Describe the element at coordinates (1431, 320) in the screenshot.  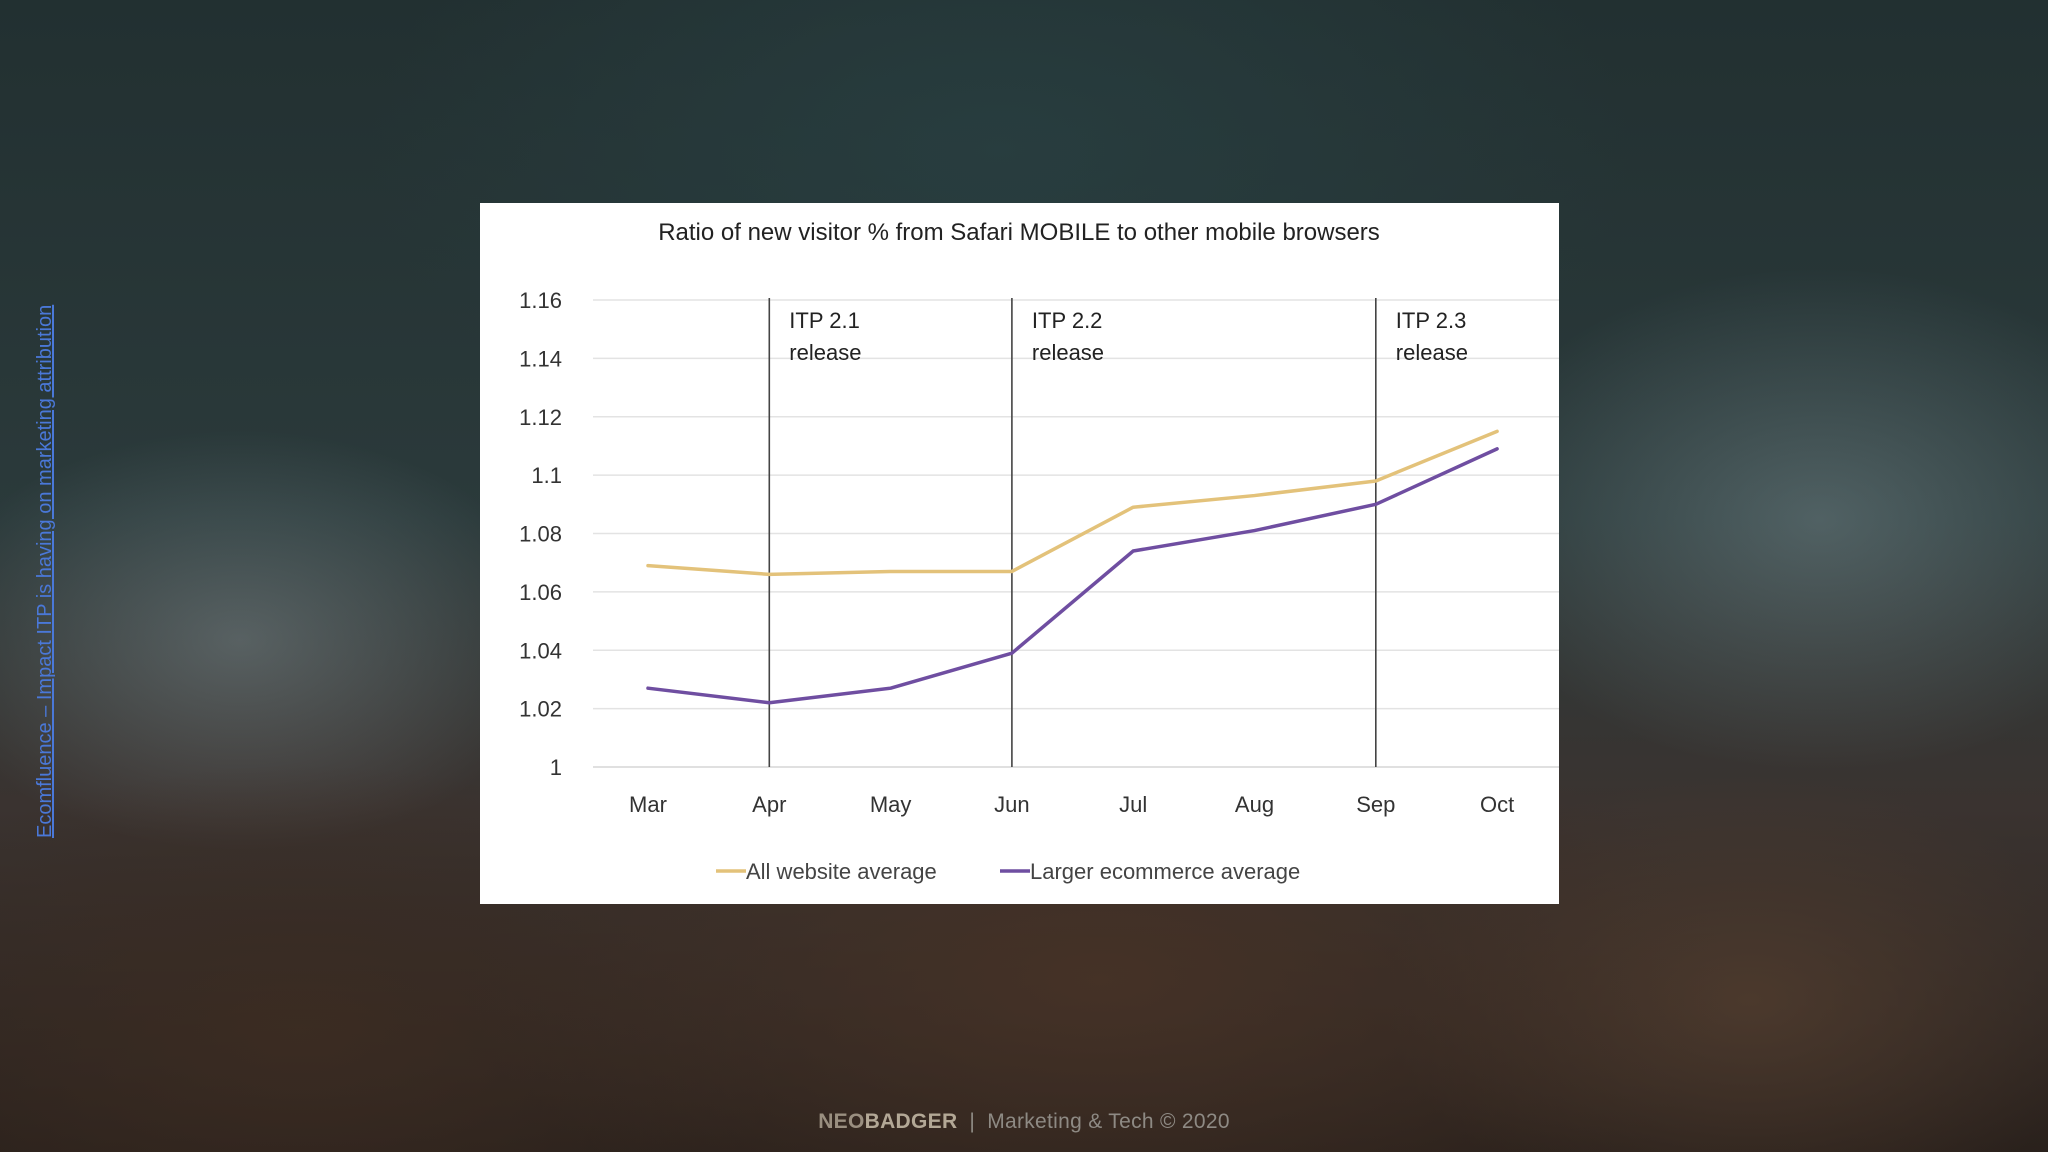
I see `release-annotation-title: ITP 2.3` at that location.